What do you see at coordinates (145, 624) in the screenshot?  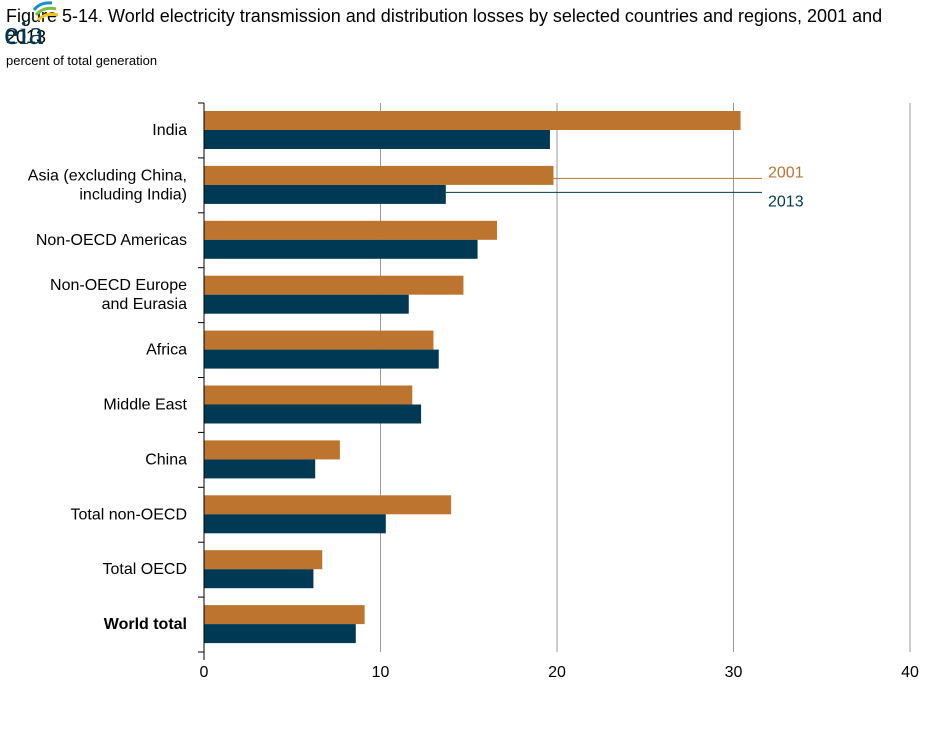 I see `category-label: World total` at bounding box center [145, 624].